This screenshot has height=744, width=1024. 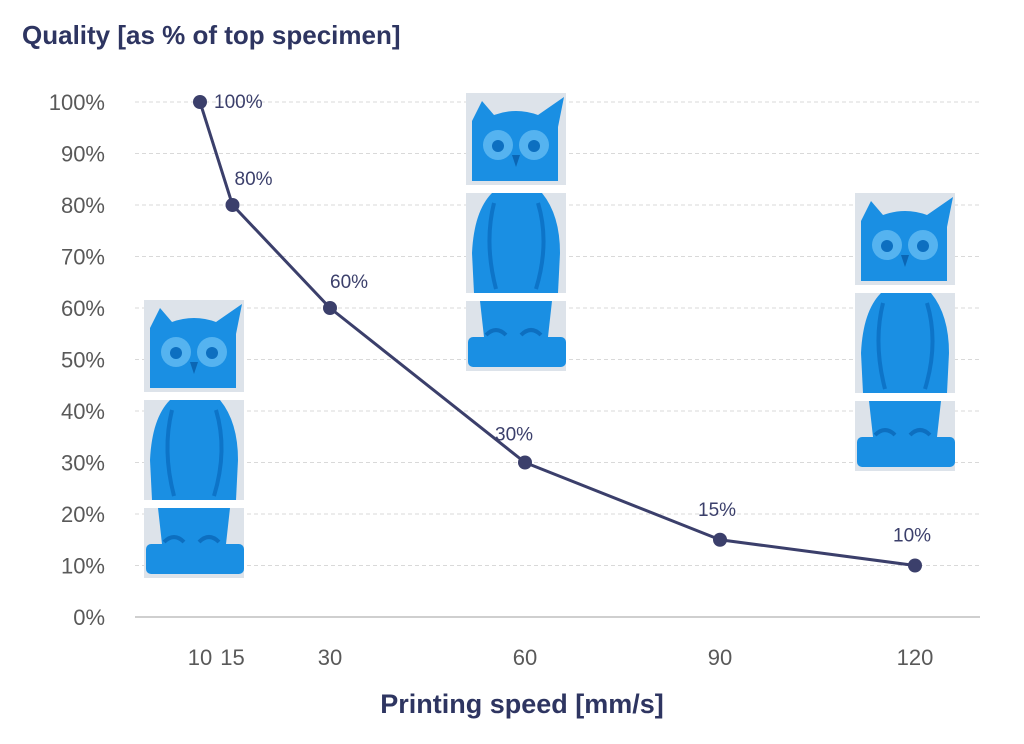 I want to click on y-tick-labels: 0% 10% 20% 30% 40% 50% 60% 70% 80% 90% 100%, so click(x=77, y=360).